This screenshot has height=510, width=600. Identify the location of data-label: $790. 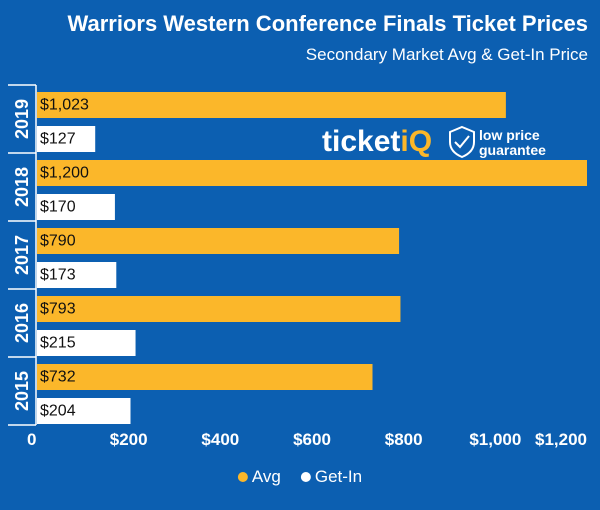
(58, 241).